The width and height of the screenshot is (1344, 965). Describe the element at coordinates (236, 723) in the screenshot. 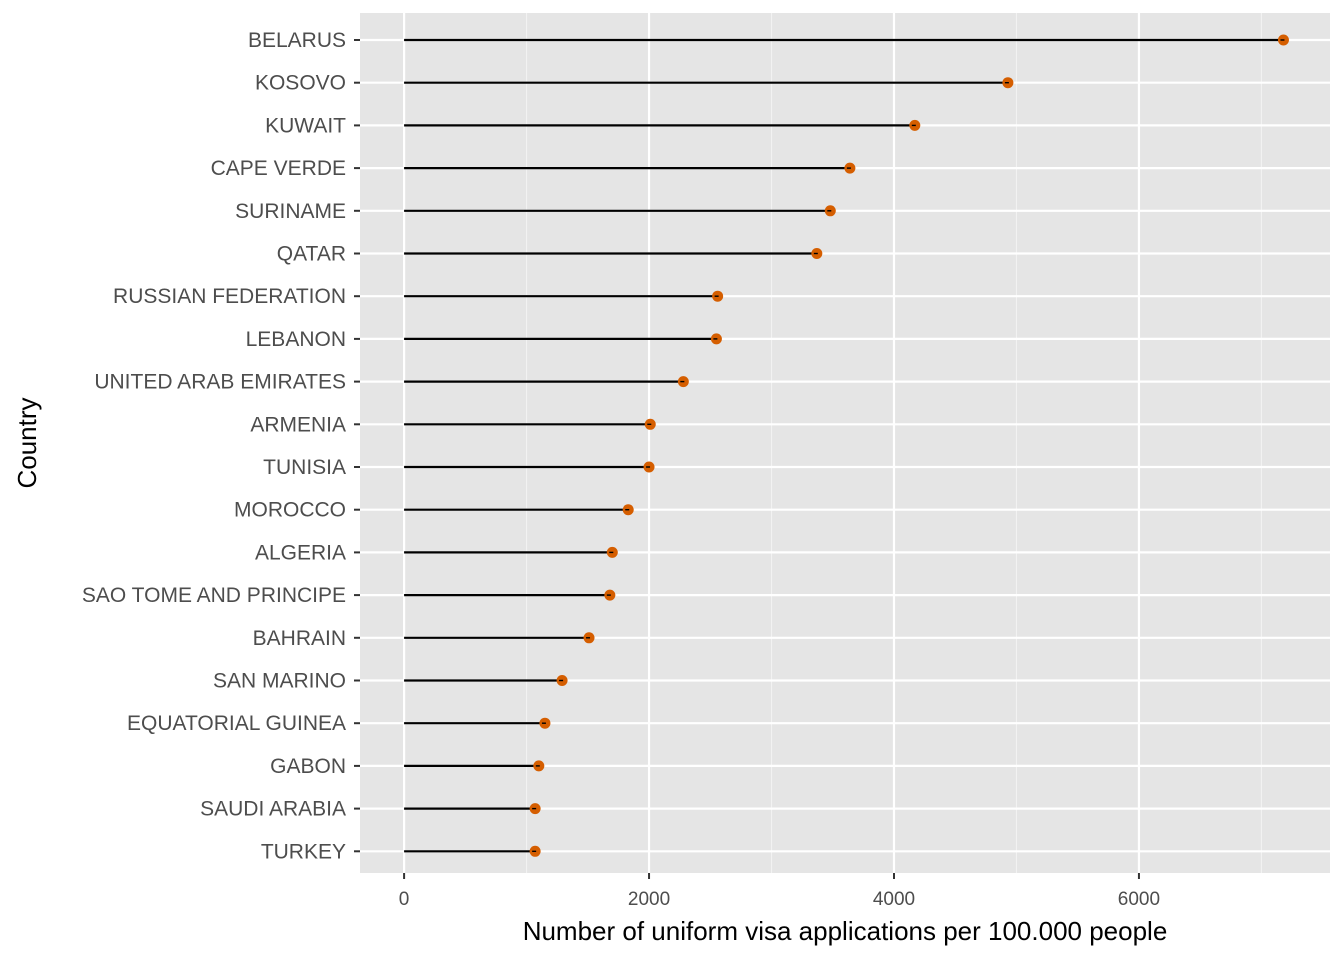

I see `y-tick-label: EQUATORIAL GUINEA` at that location.